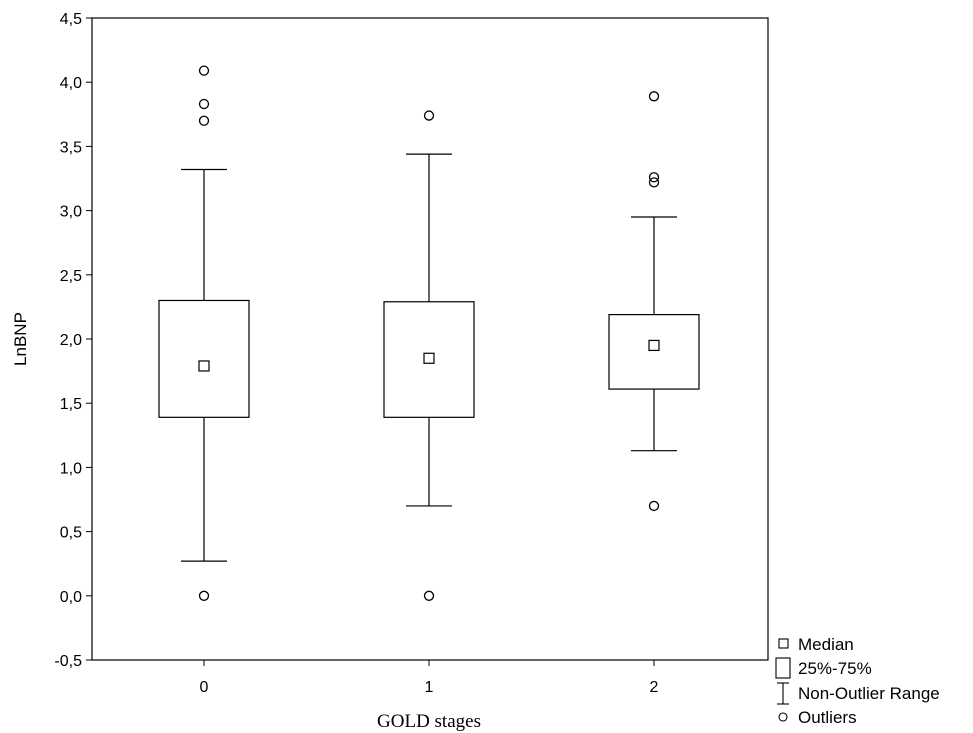 The width and height of the screenshot is (973, 733). What do you see at coordinates (869, 693) in the screenshot?
I see `legend-label: Non-Outlier Range` at bounding box center [869, 693].